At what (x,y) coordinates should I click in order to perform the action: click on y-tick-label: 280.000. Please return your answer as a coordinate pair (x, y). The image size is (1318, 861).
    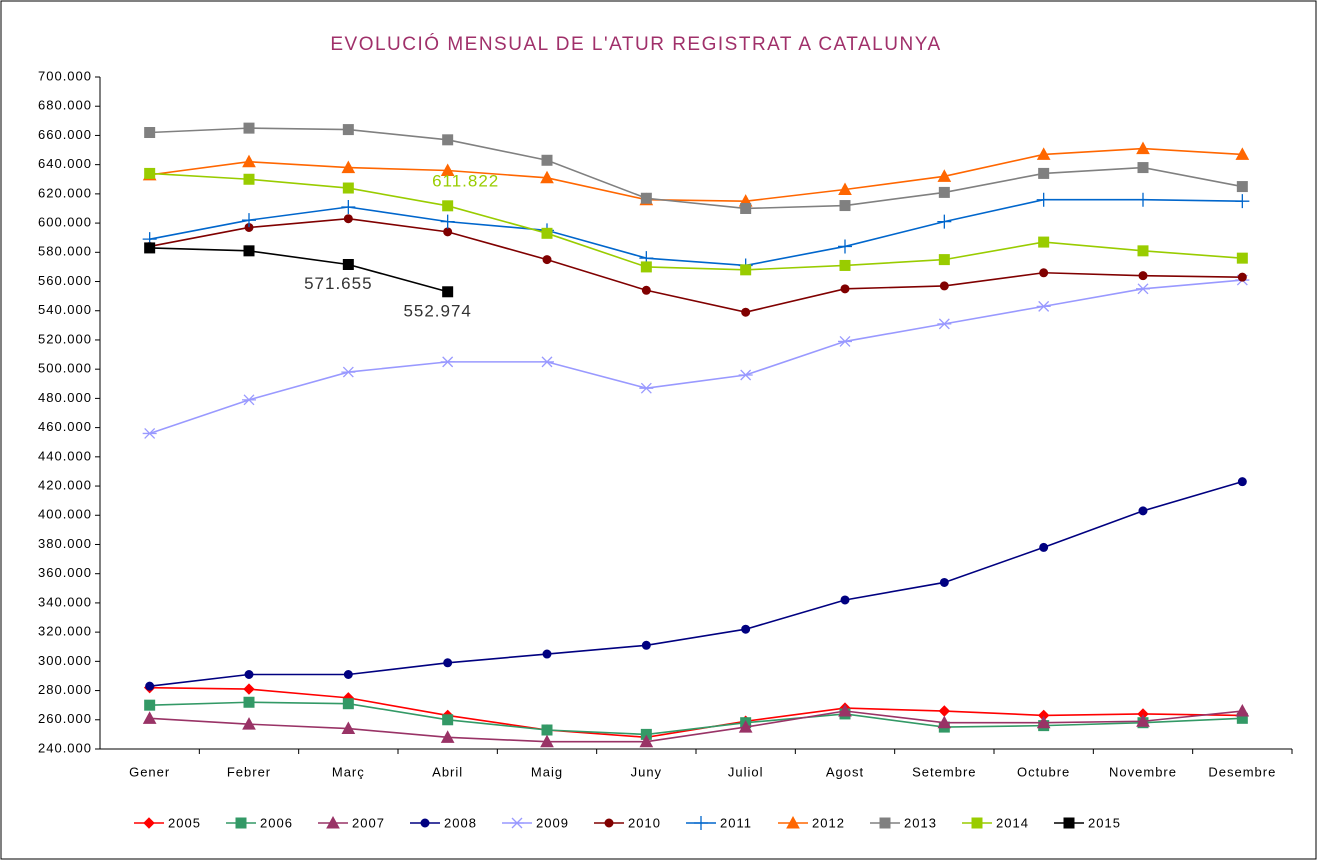
    Looking at the image, I should click on (65, 689).